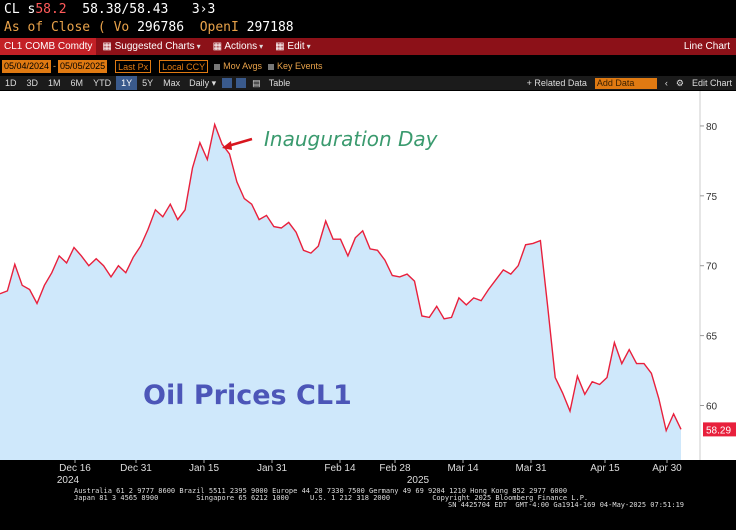 The image size is (736, 530). Describe the element at coordinates (351, 139) in the screenshot. I see `inauguration-annotation: Inauguration Day` at that location.